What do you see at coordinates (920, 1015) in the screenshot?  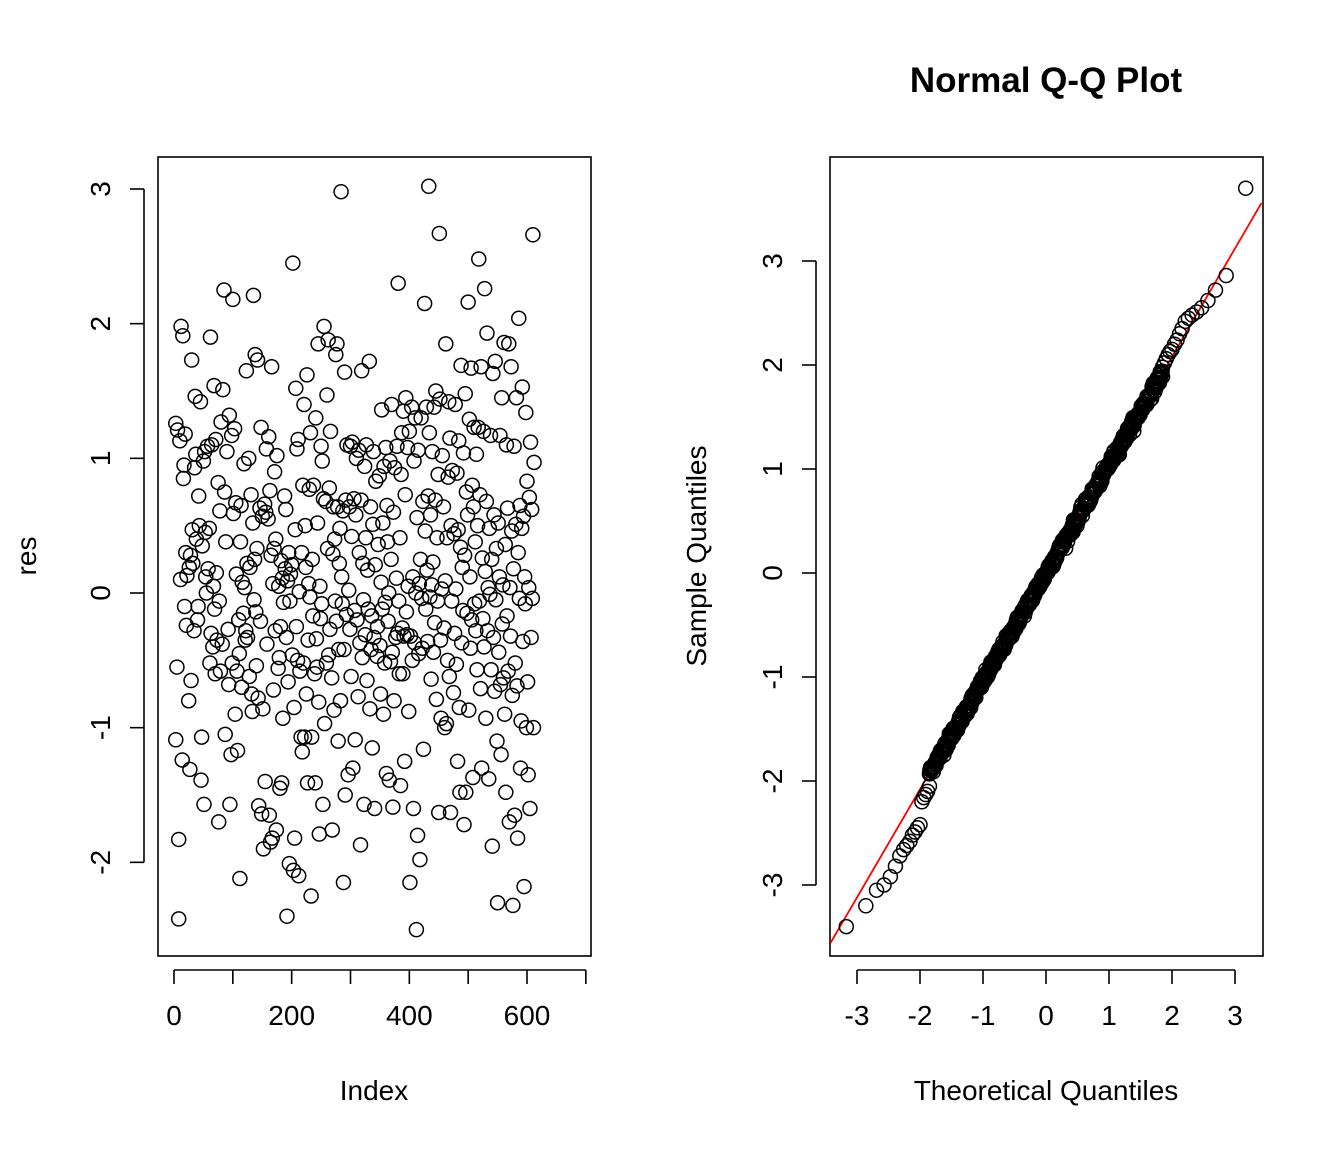 I see `x-tick-label-right: -2` at bounding box center [920, 1015].